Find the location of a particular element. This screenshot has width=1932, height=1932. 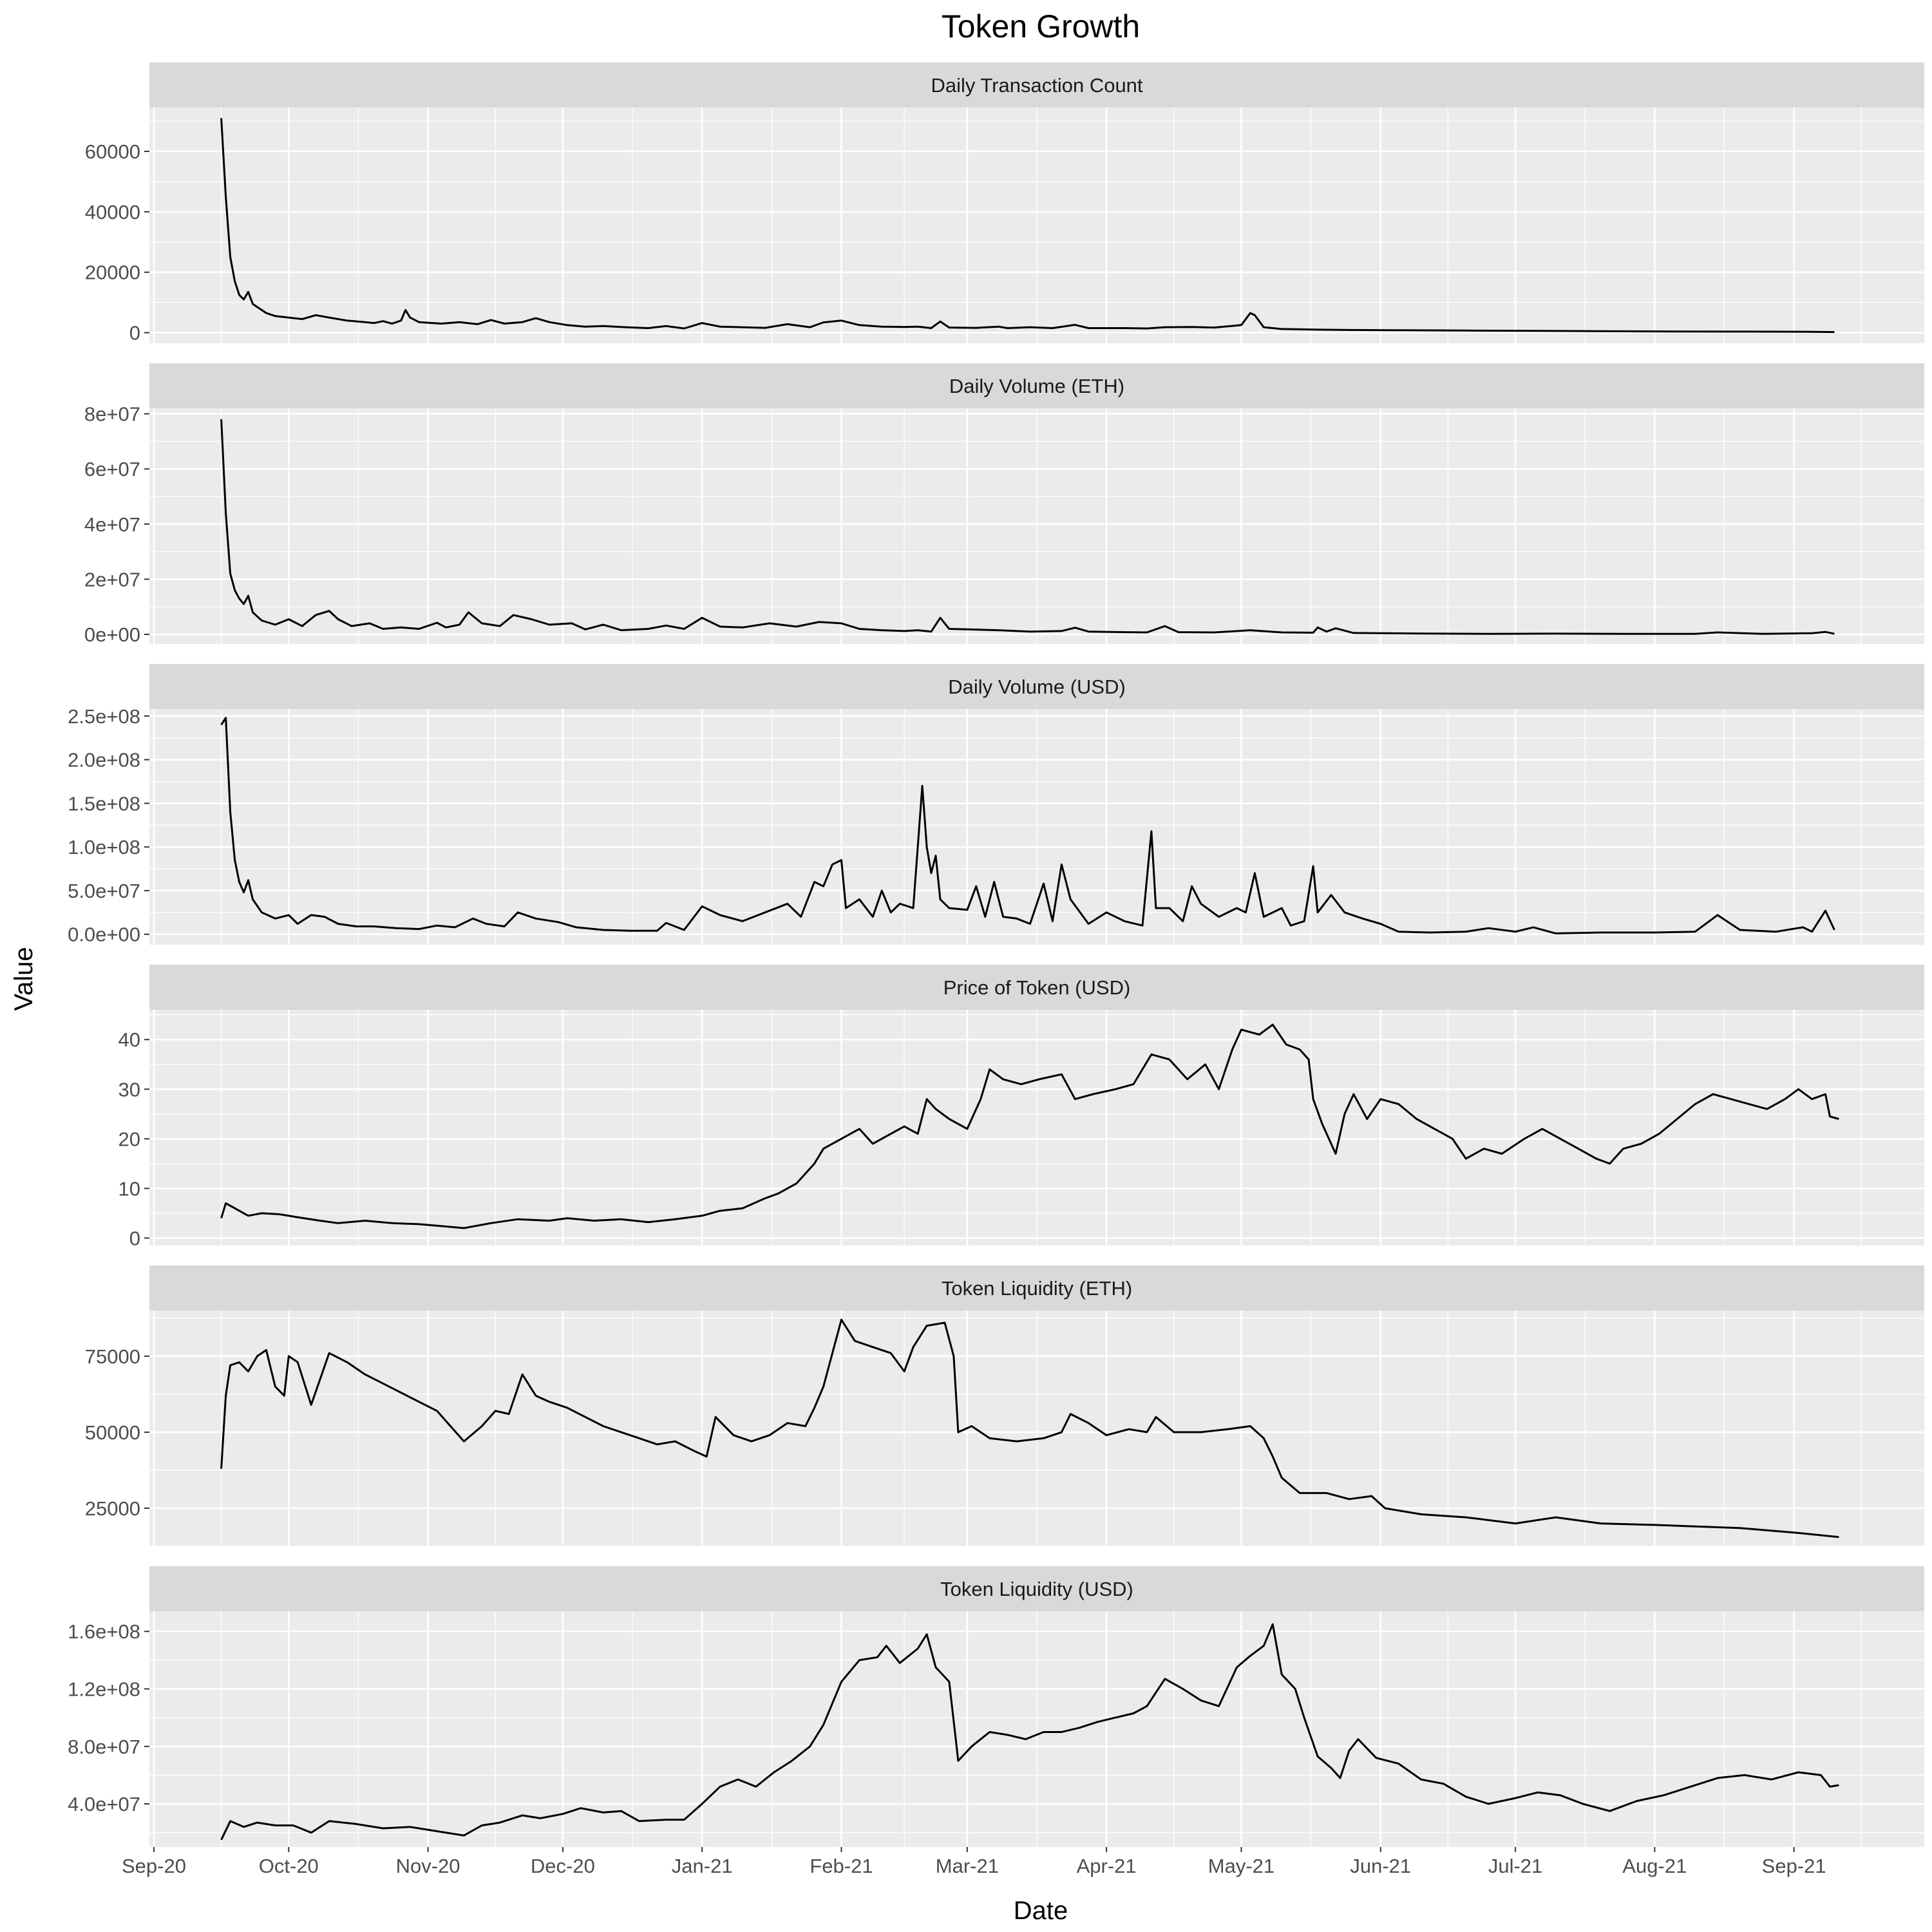

x-tick-label: May-21 is located at coordinates (1241, 1866).